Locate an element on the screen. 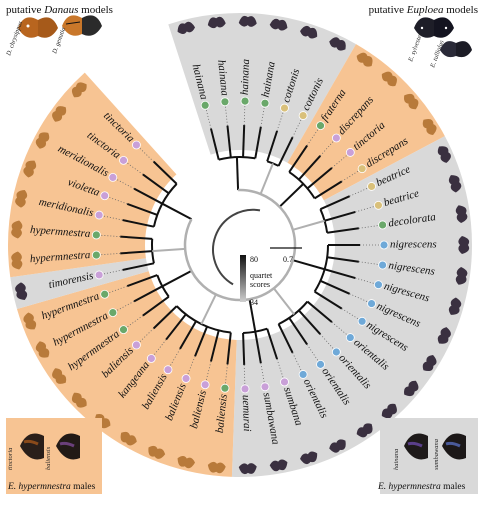 The height and width of the screenshot is (505, 484). legend-label-1: quartet is located at coordinates (261, 275).